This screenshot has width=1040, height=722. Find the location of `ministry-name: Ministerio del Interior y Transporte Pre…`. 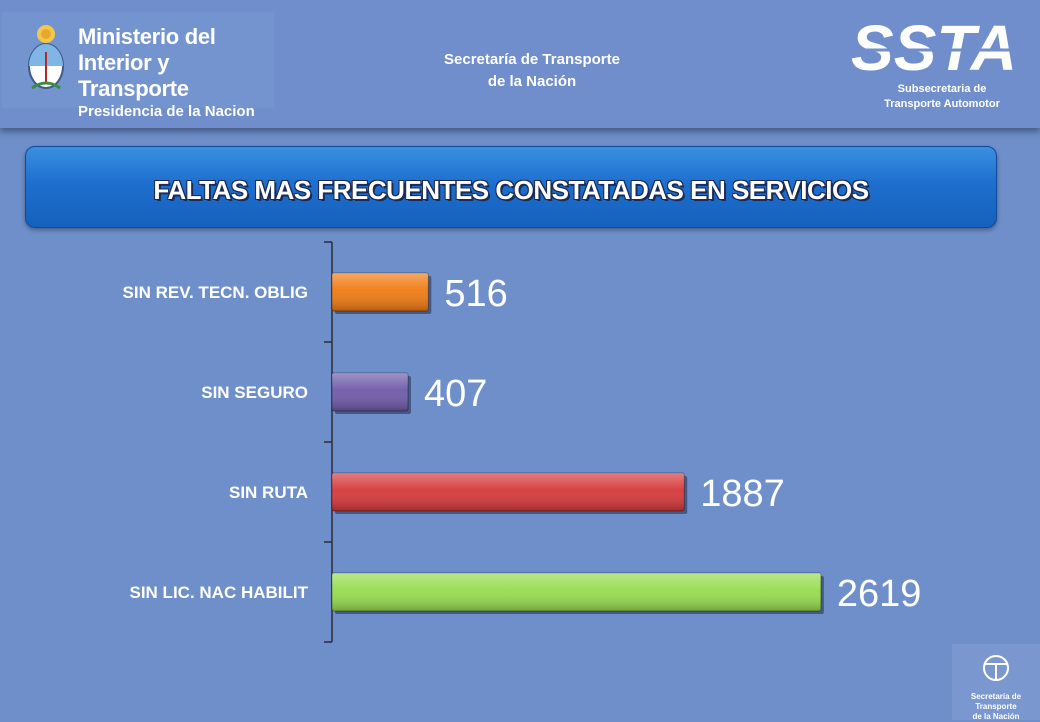

ministry-name: Ministerio del Interior y Transporte Pre… is located at coordinates (176, 73).